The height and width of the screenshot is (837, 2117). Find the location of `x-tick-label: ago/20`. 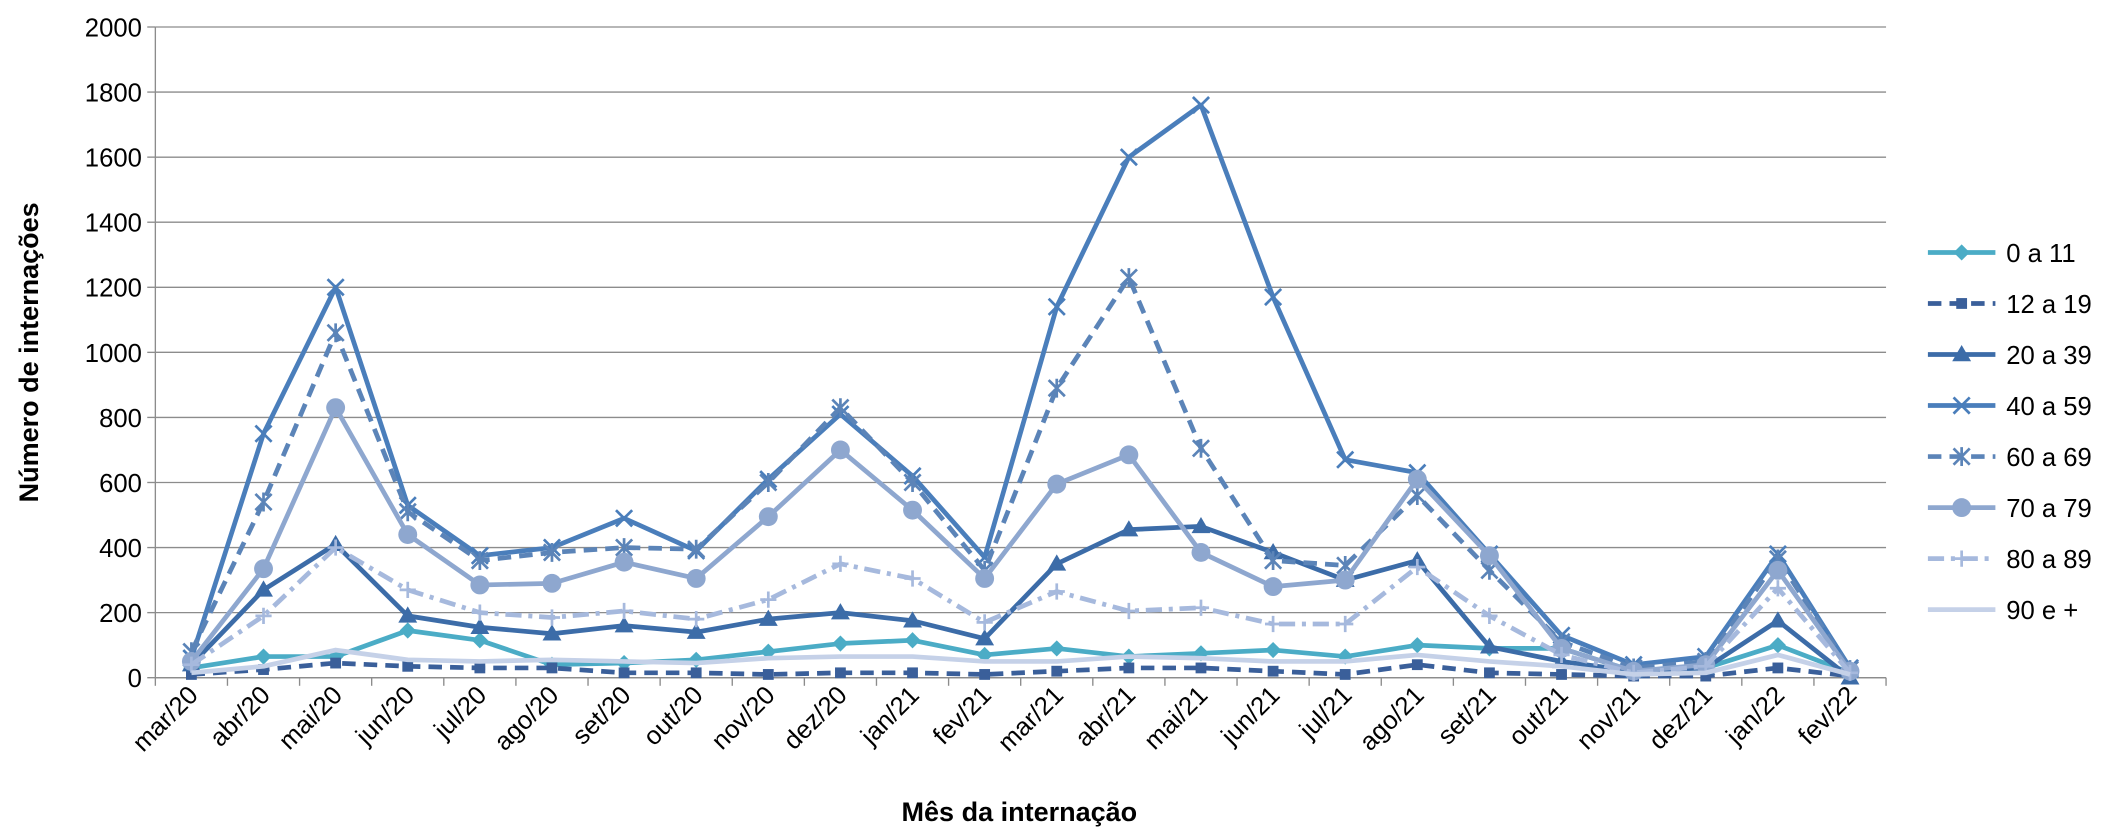

x-tick-label: ago/20 is located at coordinates (526, 718).